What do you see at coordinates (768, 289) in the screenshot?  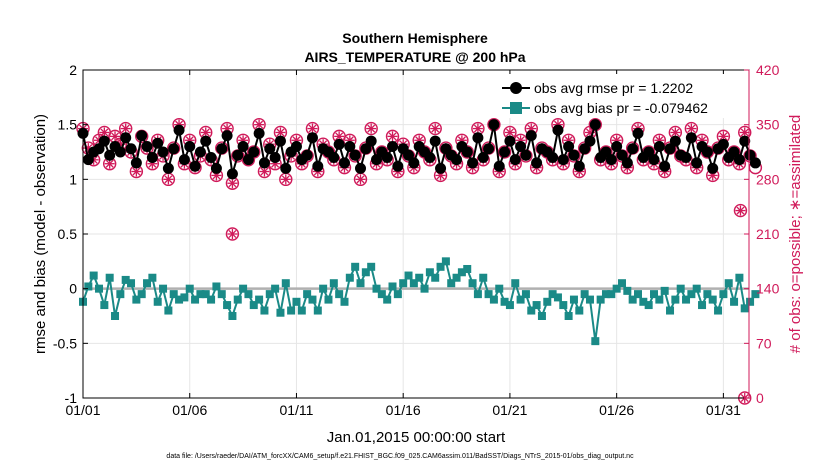 I see `right-tick-label: 140` at bounding box center [768, 289].